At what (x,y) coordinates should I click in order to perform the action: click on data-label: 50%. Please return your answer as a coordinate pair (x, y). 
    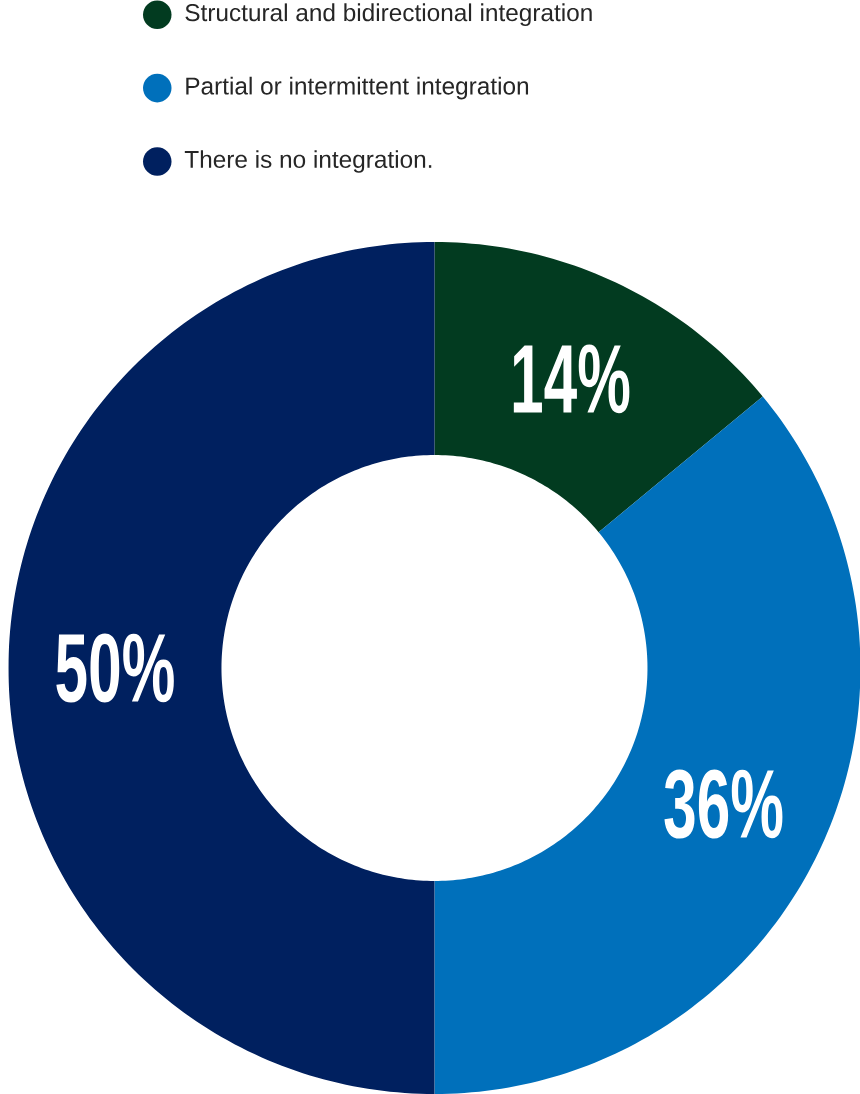
    Looking at the image, I should click on (115, 668).